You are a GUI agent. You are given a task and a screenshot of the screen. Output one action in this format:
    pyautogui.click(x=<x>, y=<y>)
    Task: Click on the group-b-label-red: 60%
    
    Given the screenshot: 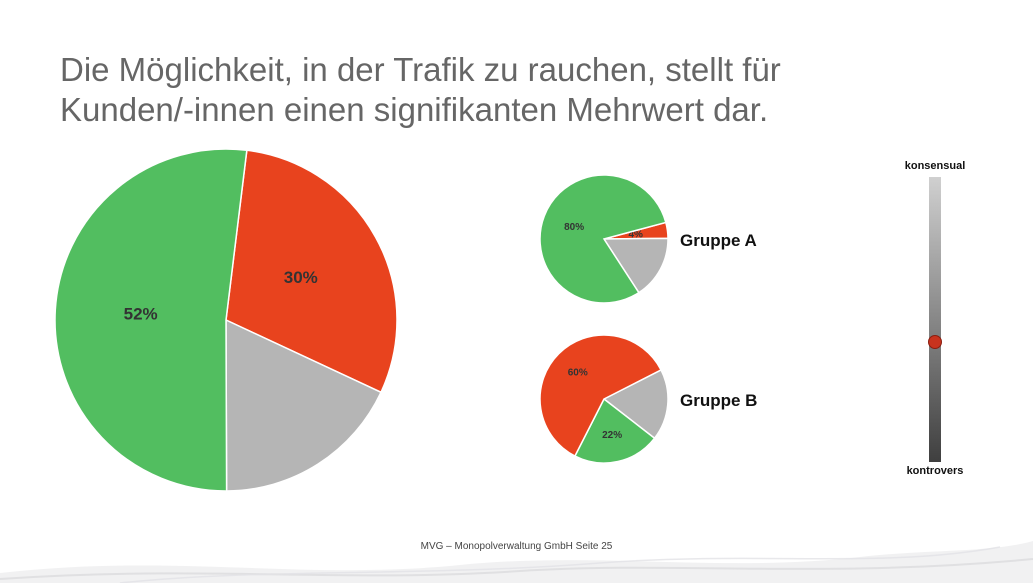 What is the action you would take?
    pyautogui.click(x=578, y=372)
    